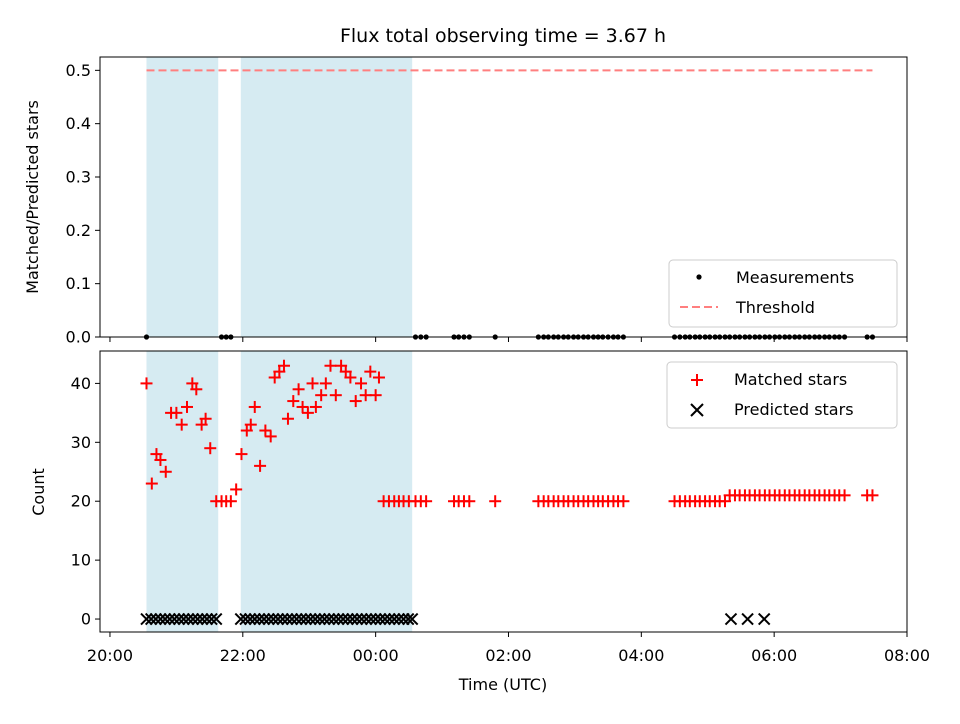  What do you see at coordinates (78, 283) in the screenshot?
I see `ratio-ytick-label: 0.1` at bounding box center [78, 283].